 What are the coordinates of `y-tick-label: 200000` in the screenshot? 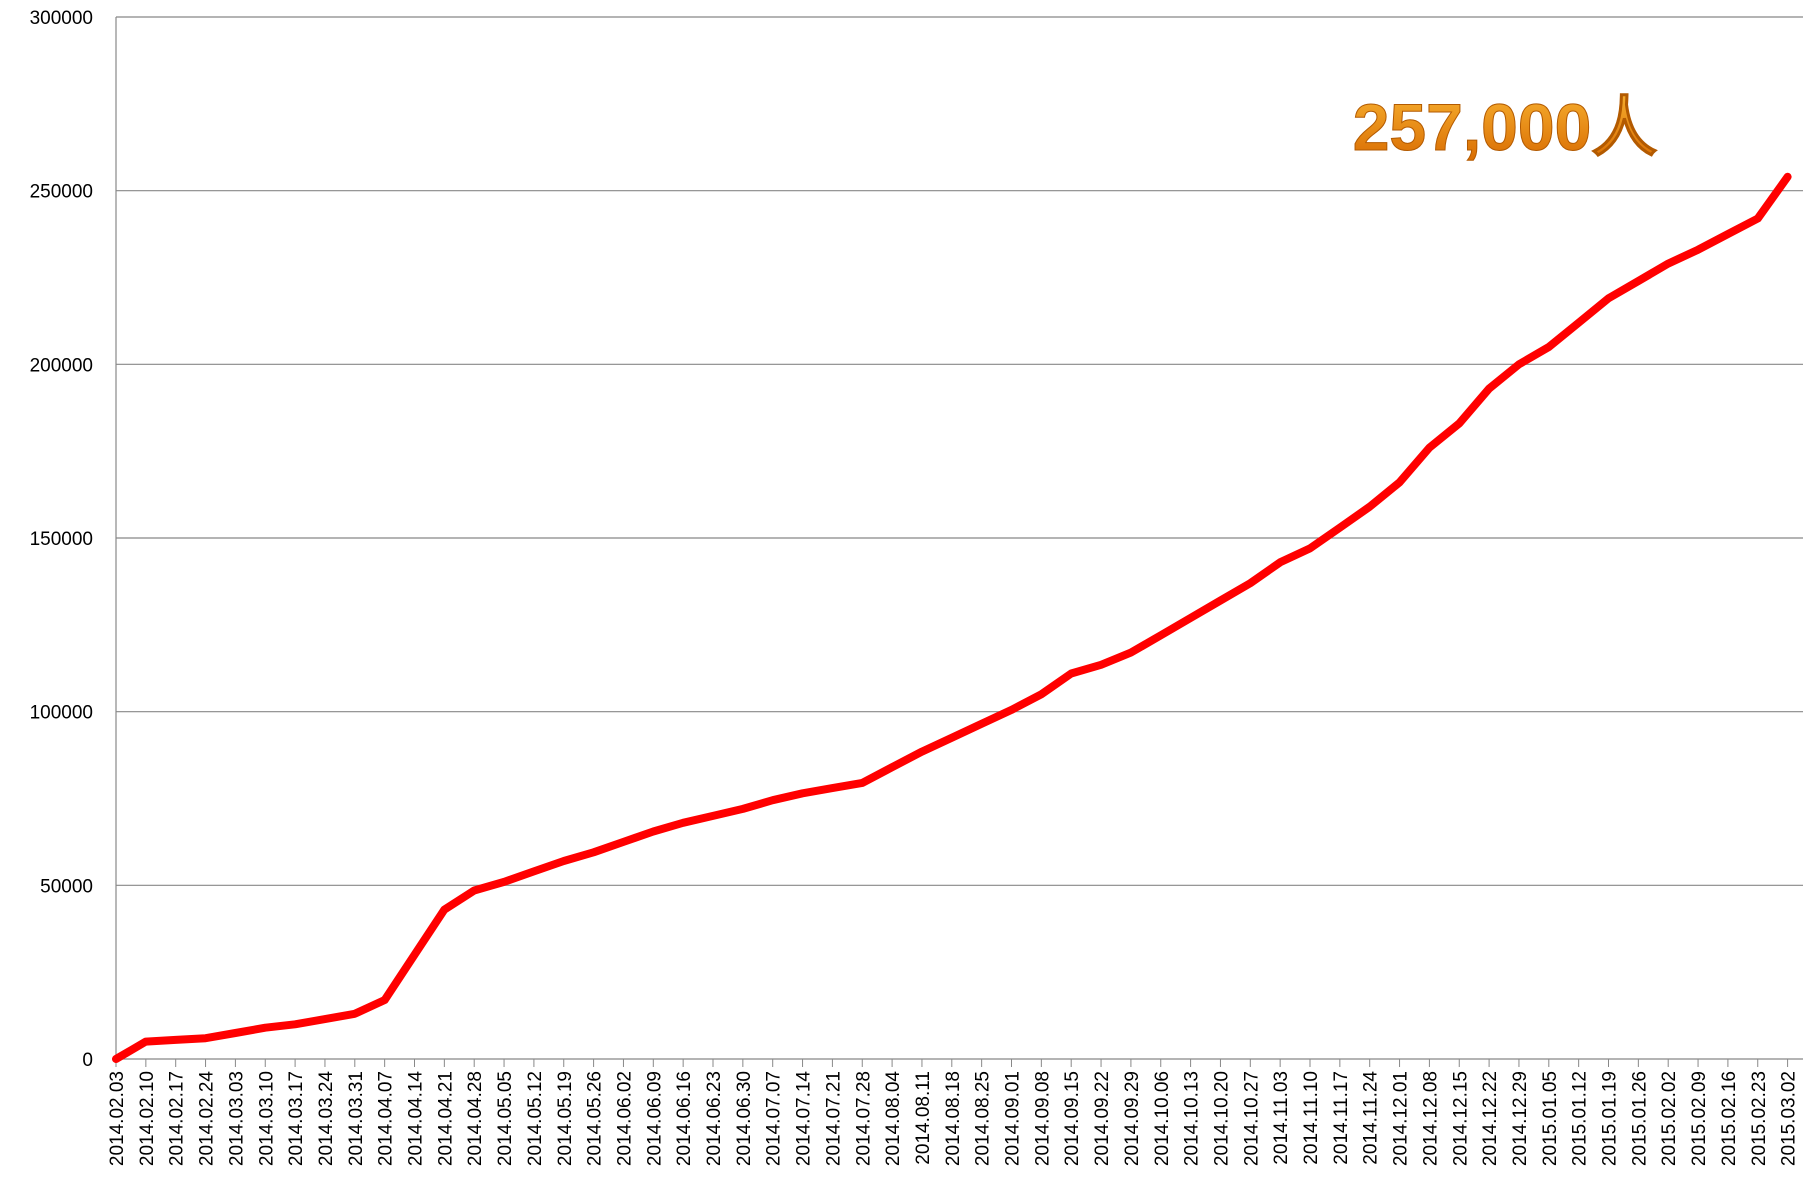 It's located at (61, 365).